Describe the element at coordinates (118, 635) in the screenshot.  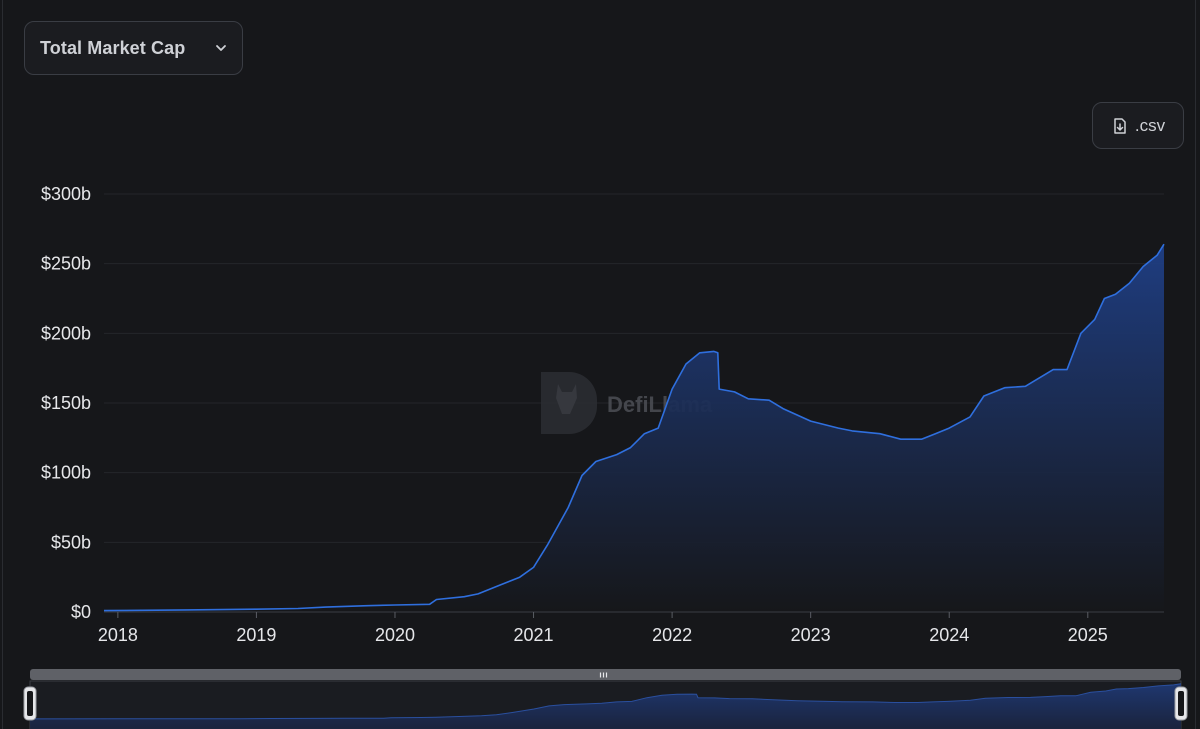
I see `x-tick-label: 2018` at that location.